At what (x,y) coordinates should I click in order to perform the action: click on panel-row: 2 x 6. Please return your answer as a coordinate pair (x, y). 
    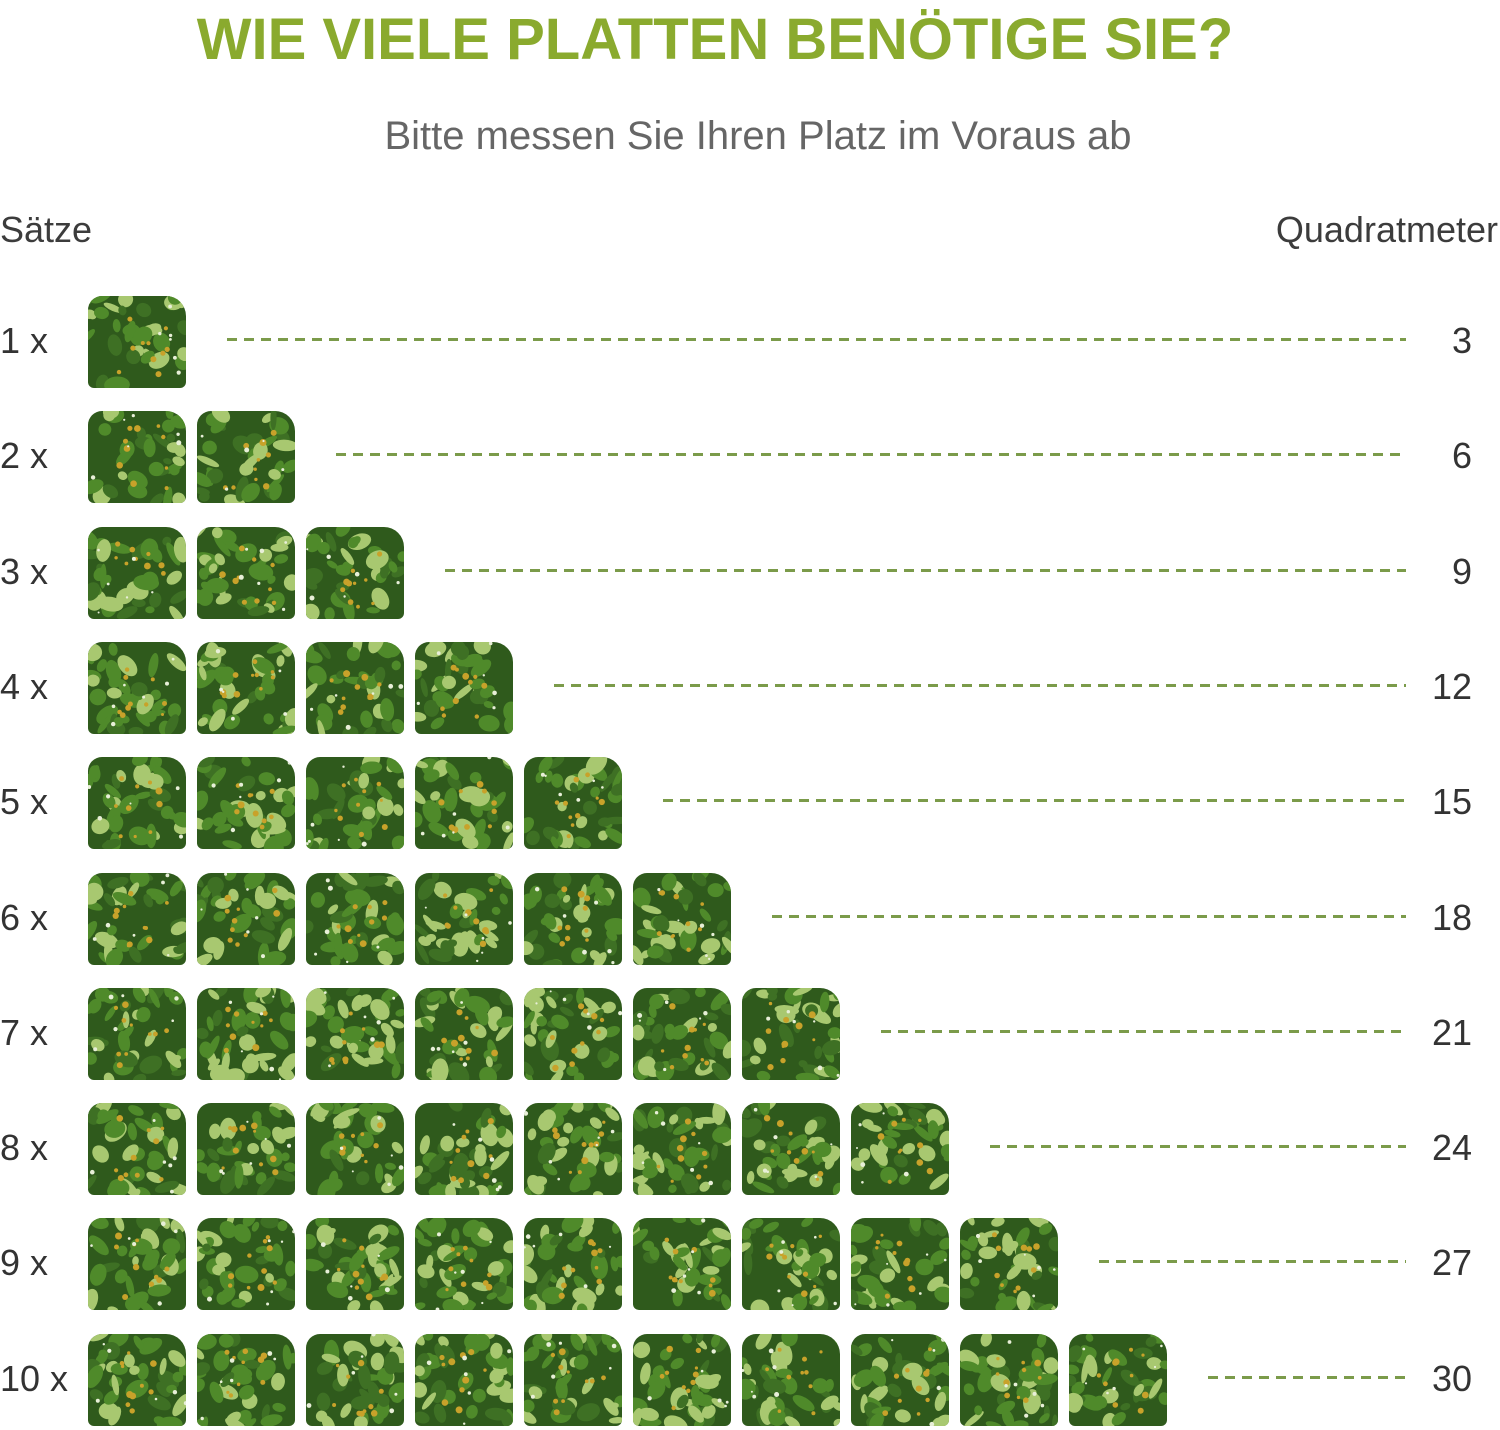
    Looking at the image, I should click on (750, 457).